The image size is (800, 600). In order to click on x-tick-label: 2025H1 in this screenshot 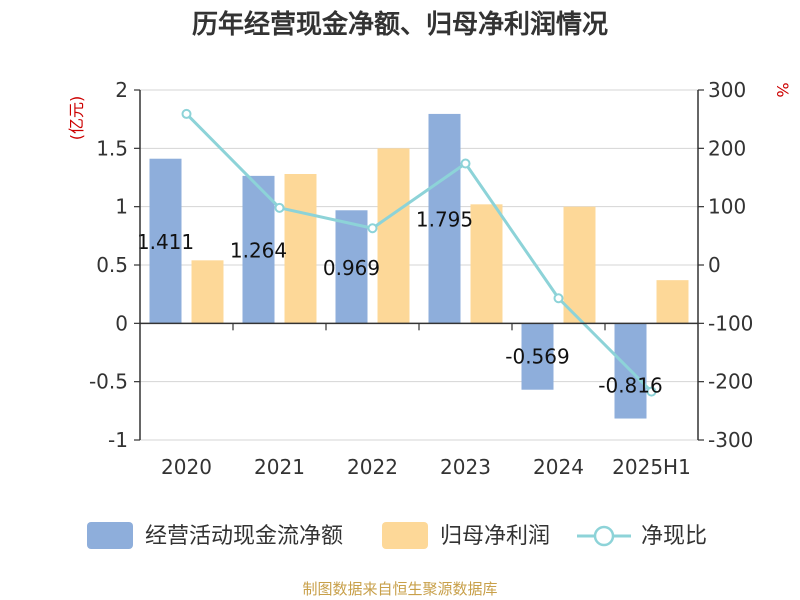, I will do `click(651, 467)`.